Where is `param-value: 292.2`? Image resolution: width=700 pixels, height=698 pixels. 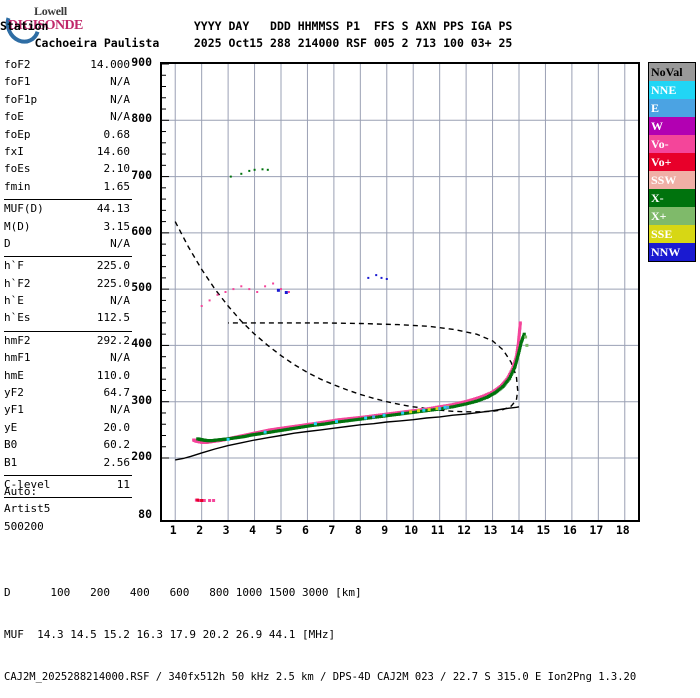
param-value: 292.2 is located at coordinates (113, 340).